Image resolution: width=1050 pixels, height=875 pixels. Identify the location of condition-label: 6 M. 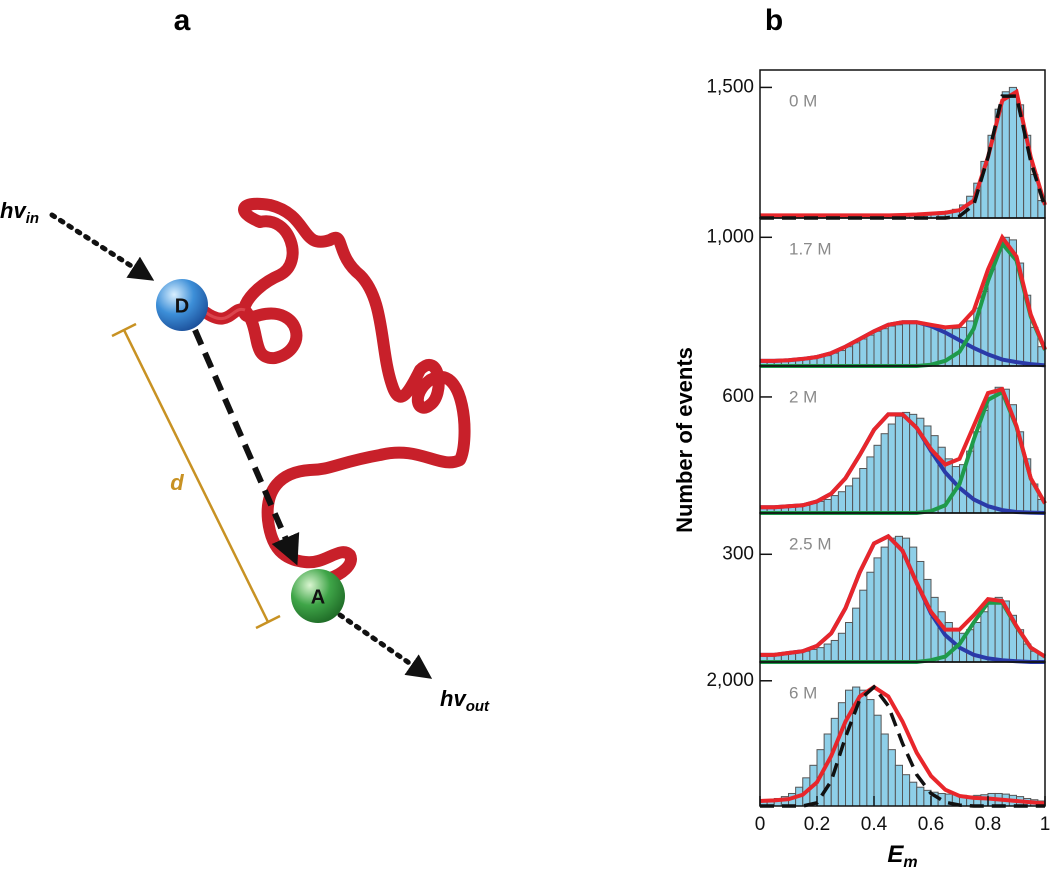
(803, 692).